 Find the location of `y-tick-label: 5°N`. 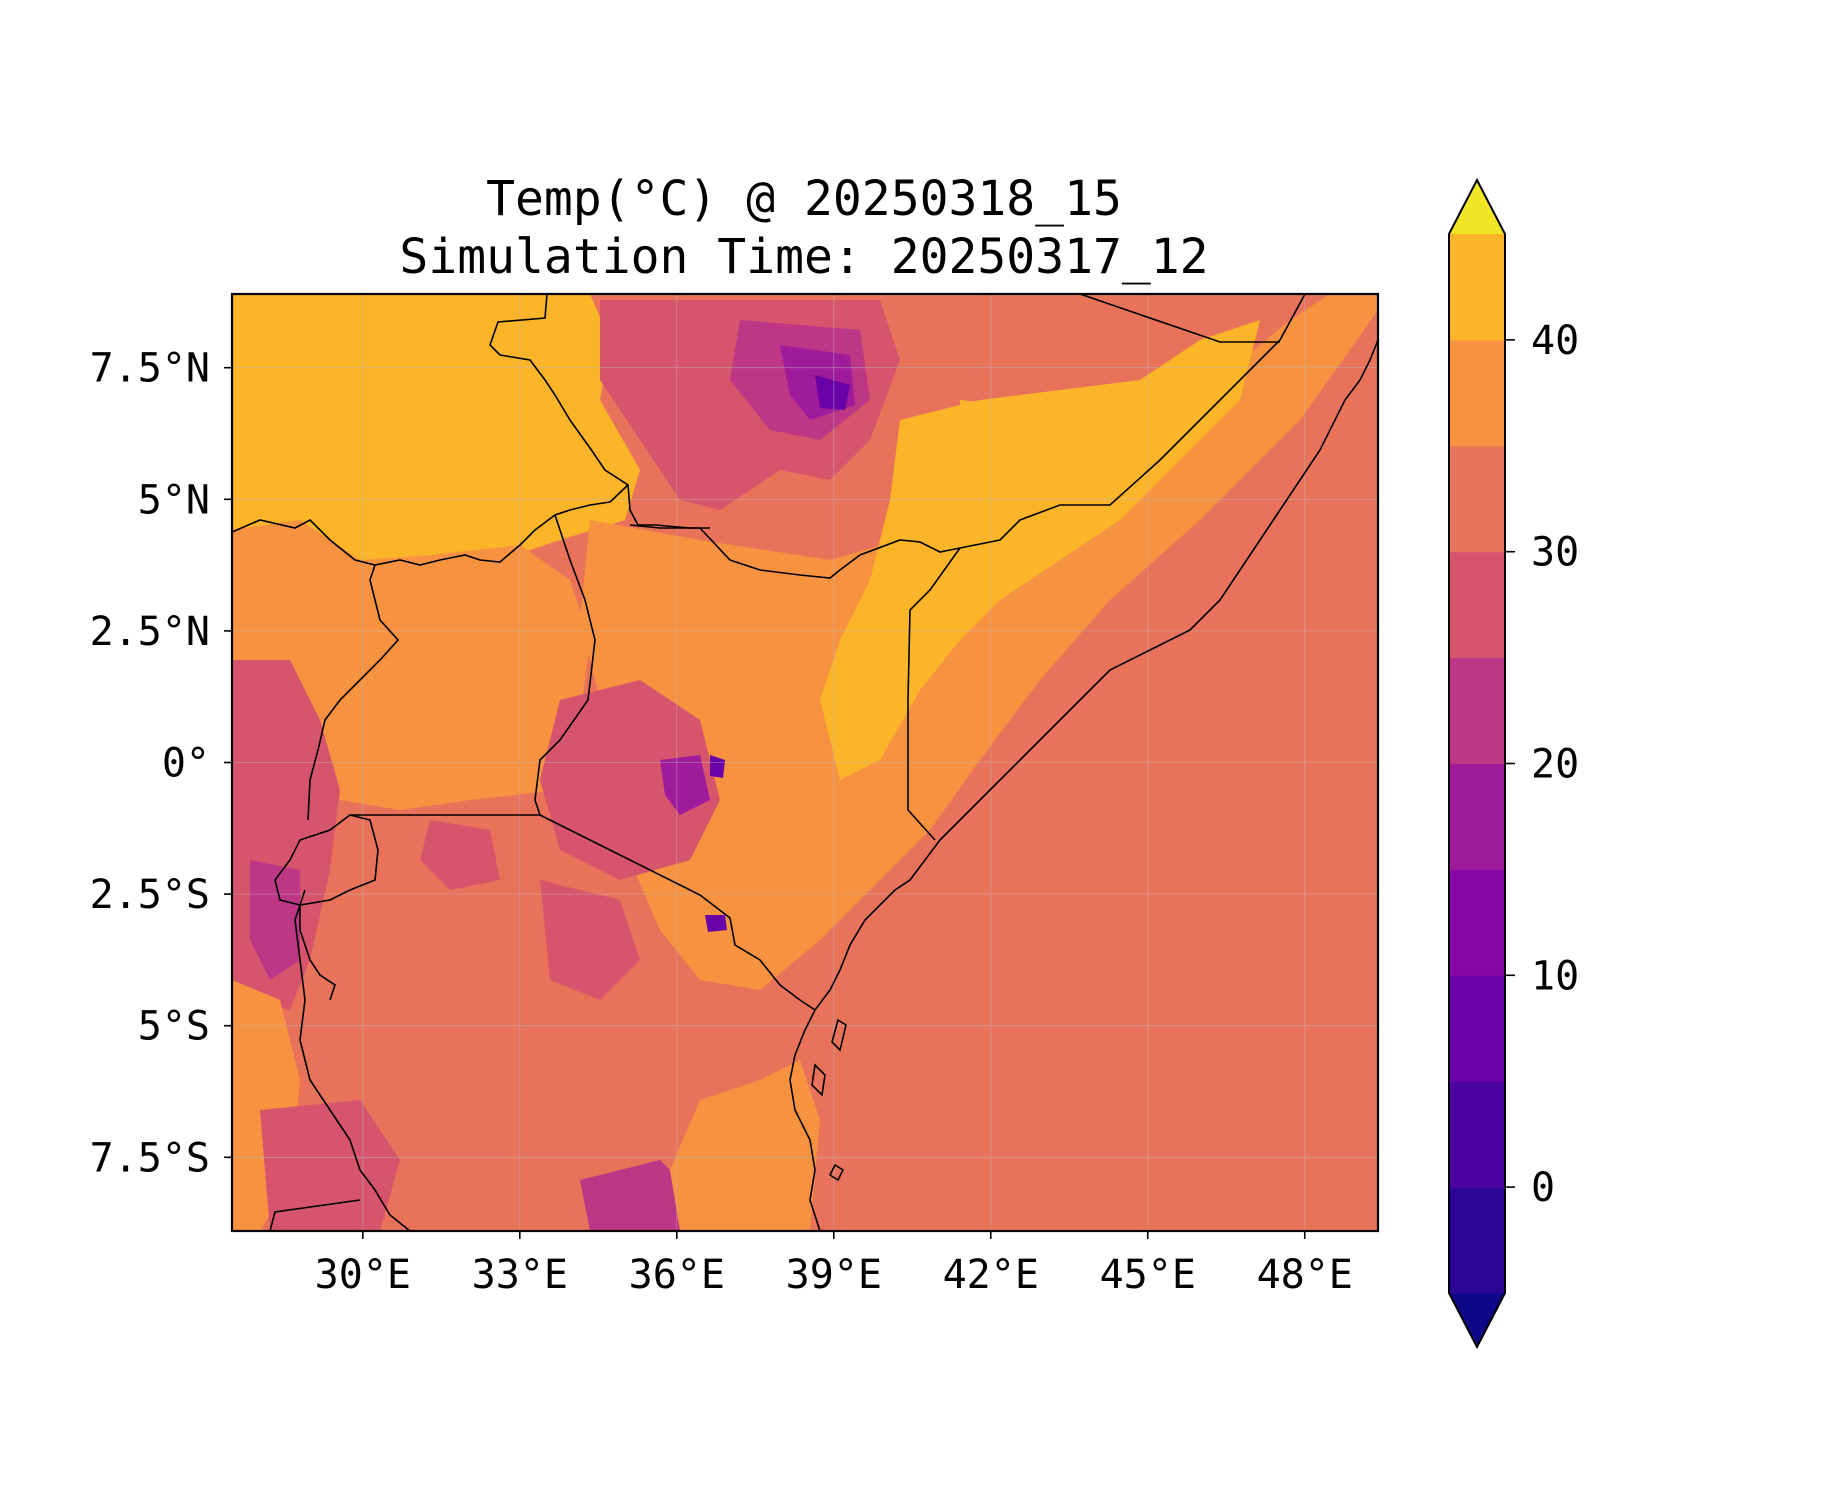

y-tick-label: 5°N is located at coordinates (174, 500).